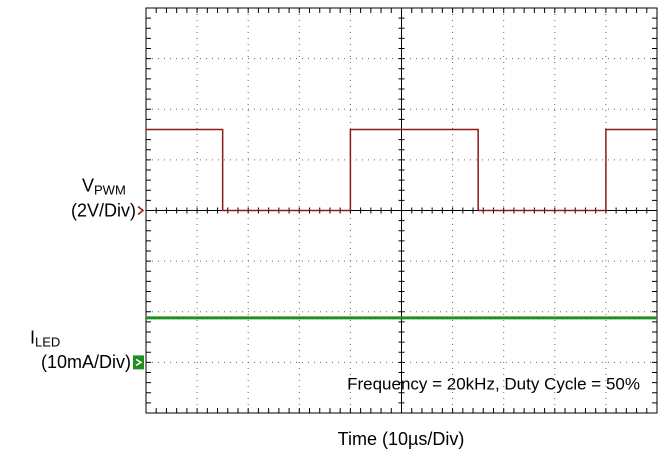  What do you see at coordinates (110, 190) in the screenshot?
I see `channel-subscript: PWM` at bounding box center [110, 190].